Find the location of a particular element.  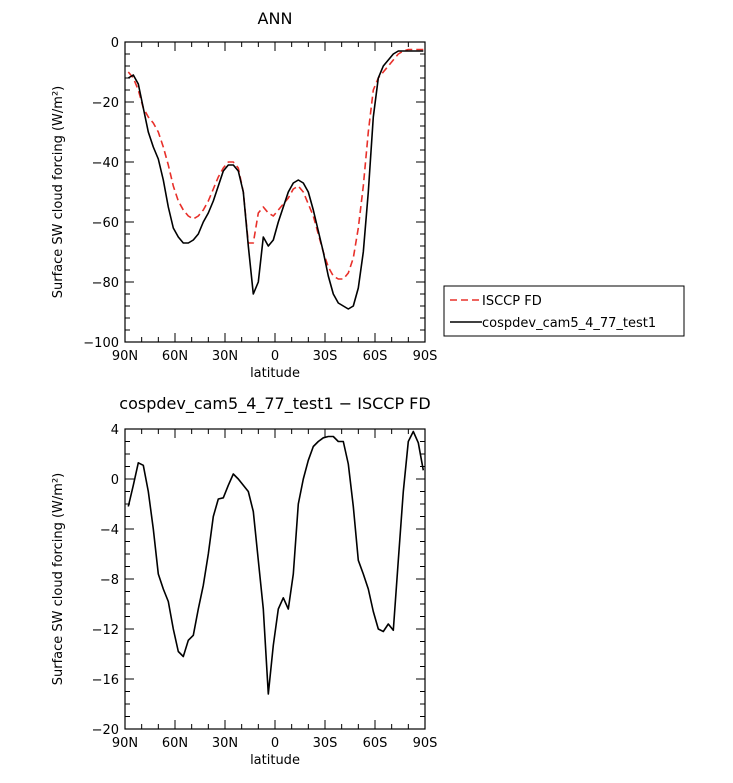

c0-y-axis-label: Surface SW cloud forcing (W/m²) is located at coordinates (58, 192).